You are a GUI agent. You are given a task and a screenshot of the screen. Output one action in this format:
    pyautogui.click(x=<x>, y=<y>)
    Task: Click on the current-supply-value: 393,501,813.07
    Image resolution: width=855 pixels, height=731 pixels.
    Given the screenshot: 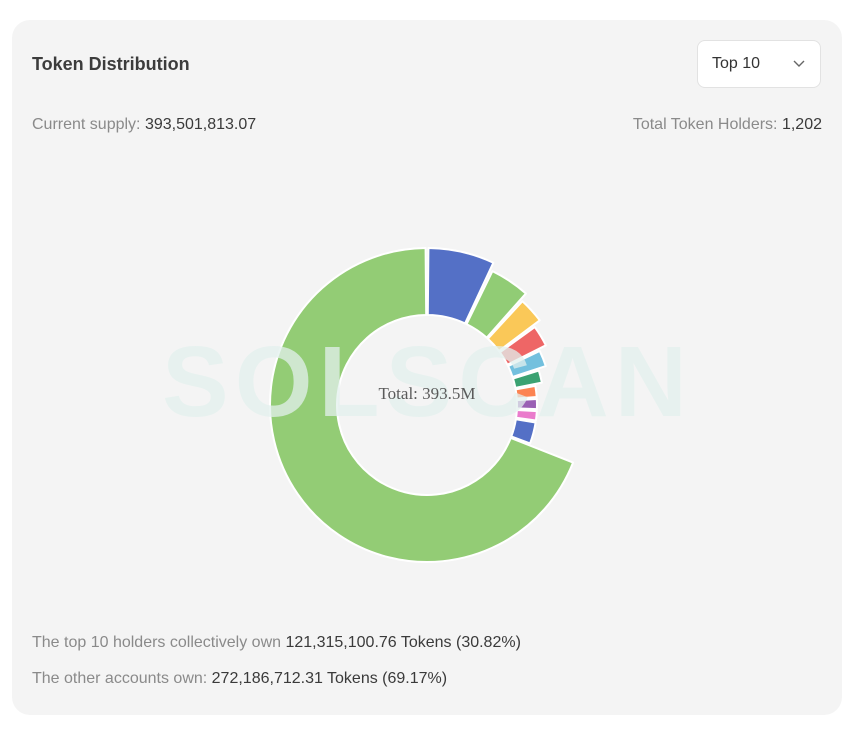 What is the action you would take?
    pyautogui.click(x=200, y=124)
    